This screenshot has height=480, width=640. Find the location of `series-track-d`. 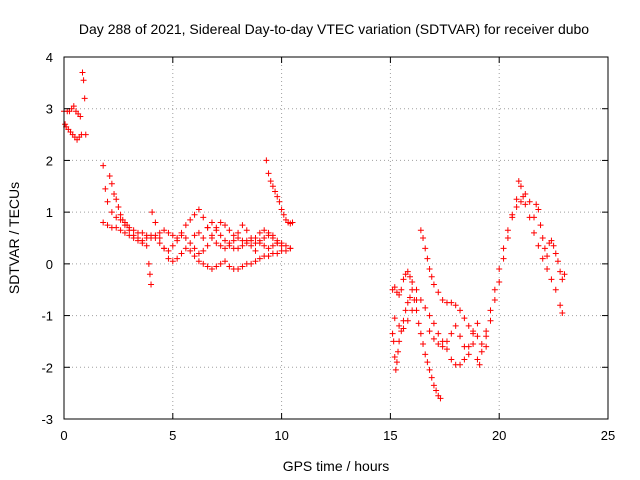

series-track-d is located at coordinates (236, 235).